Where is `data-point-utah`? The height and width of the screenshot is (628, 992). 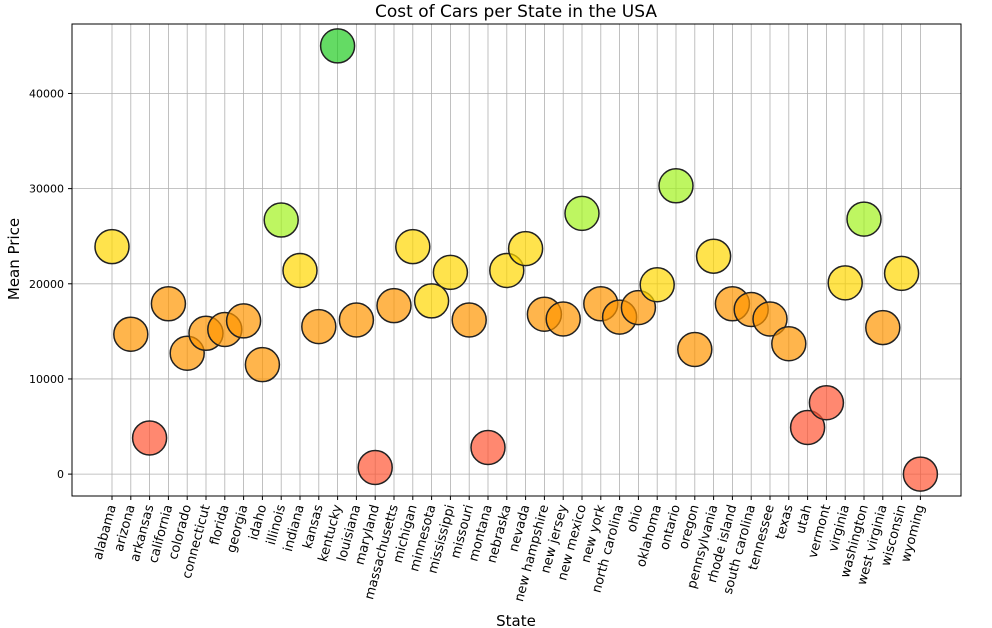 data-point-utah is located at coordinates (807, 427).